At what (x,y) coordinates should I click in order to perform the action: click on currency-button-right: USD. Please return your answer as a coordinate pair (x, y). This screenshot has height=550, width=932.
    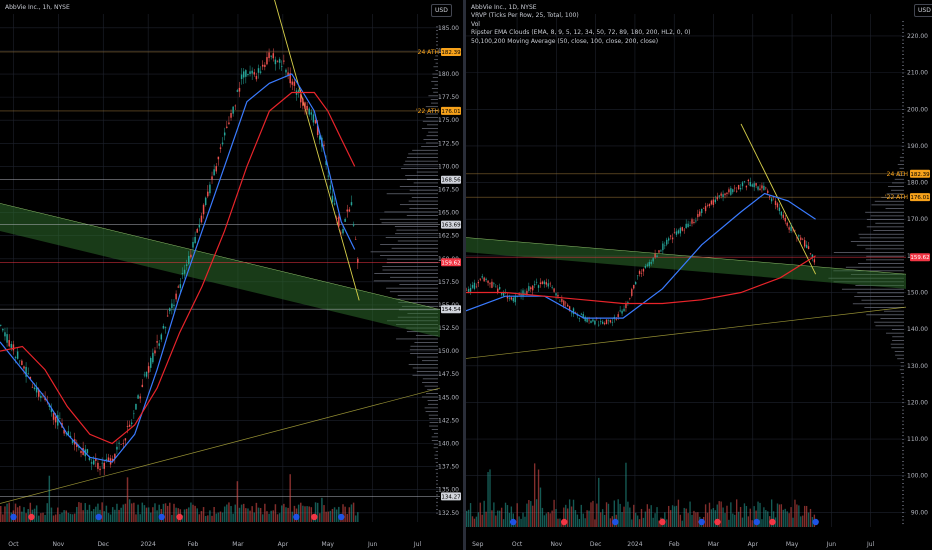
    Looking at the image, I should click on (923, 10).